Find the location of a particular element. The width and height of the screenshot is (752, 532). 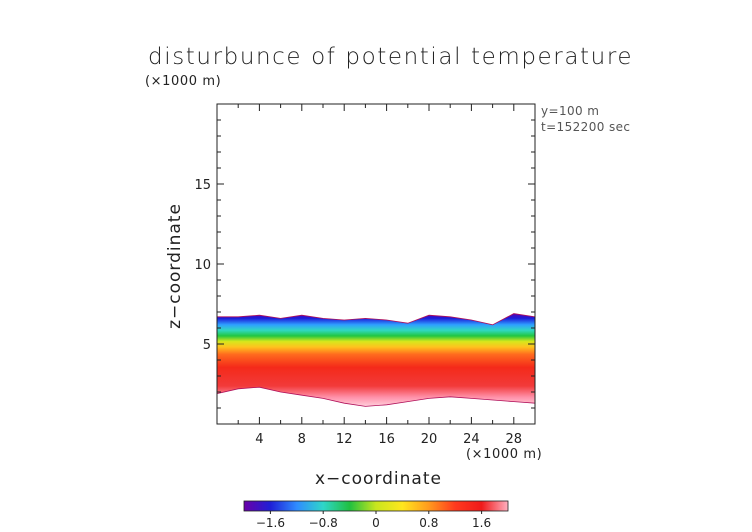

colorbar-tick-label: 1.6 is located at coordinates (481, 523).